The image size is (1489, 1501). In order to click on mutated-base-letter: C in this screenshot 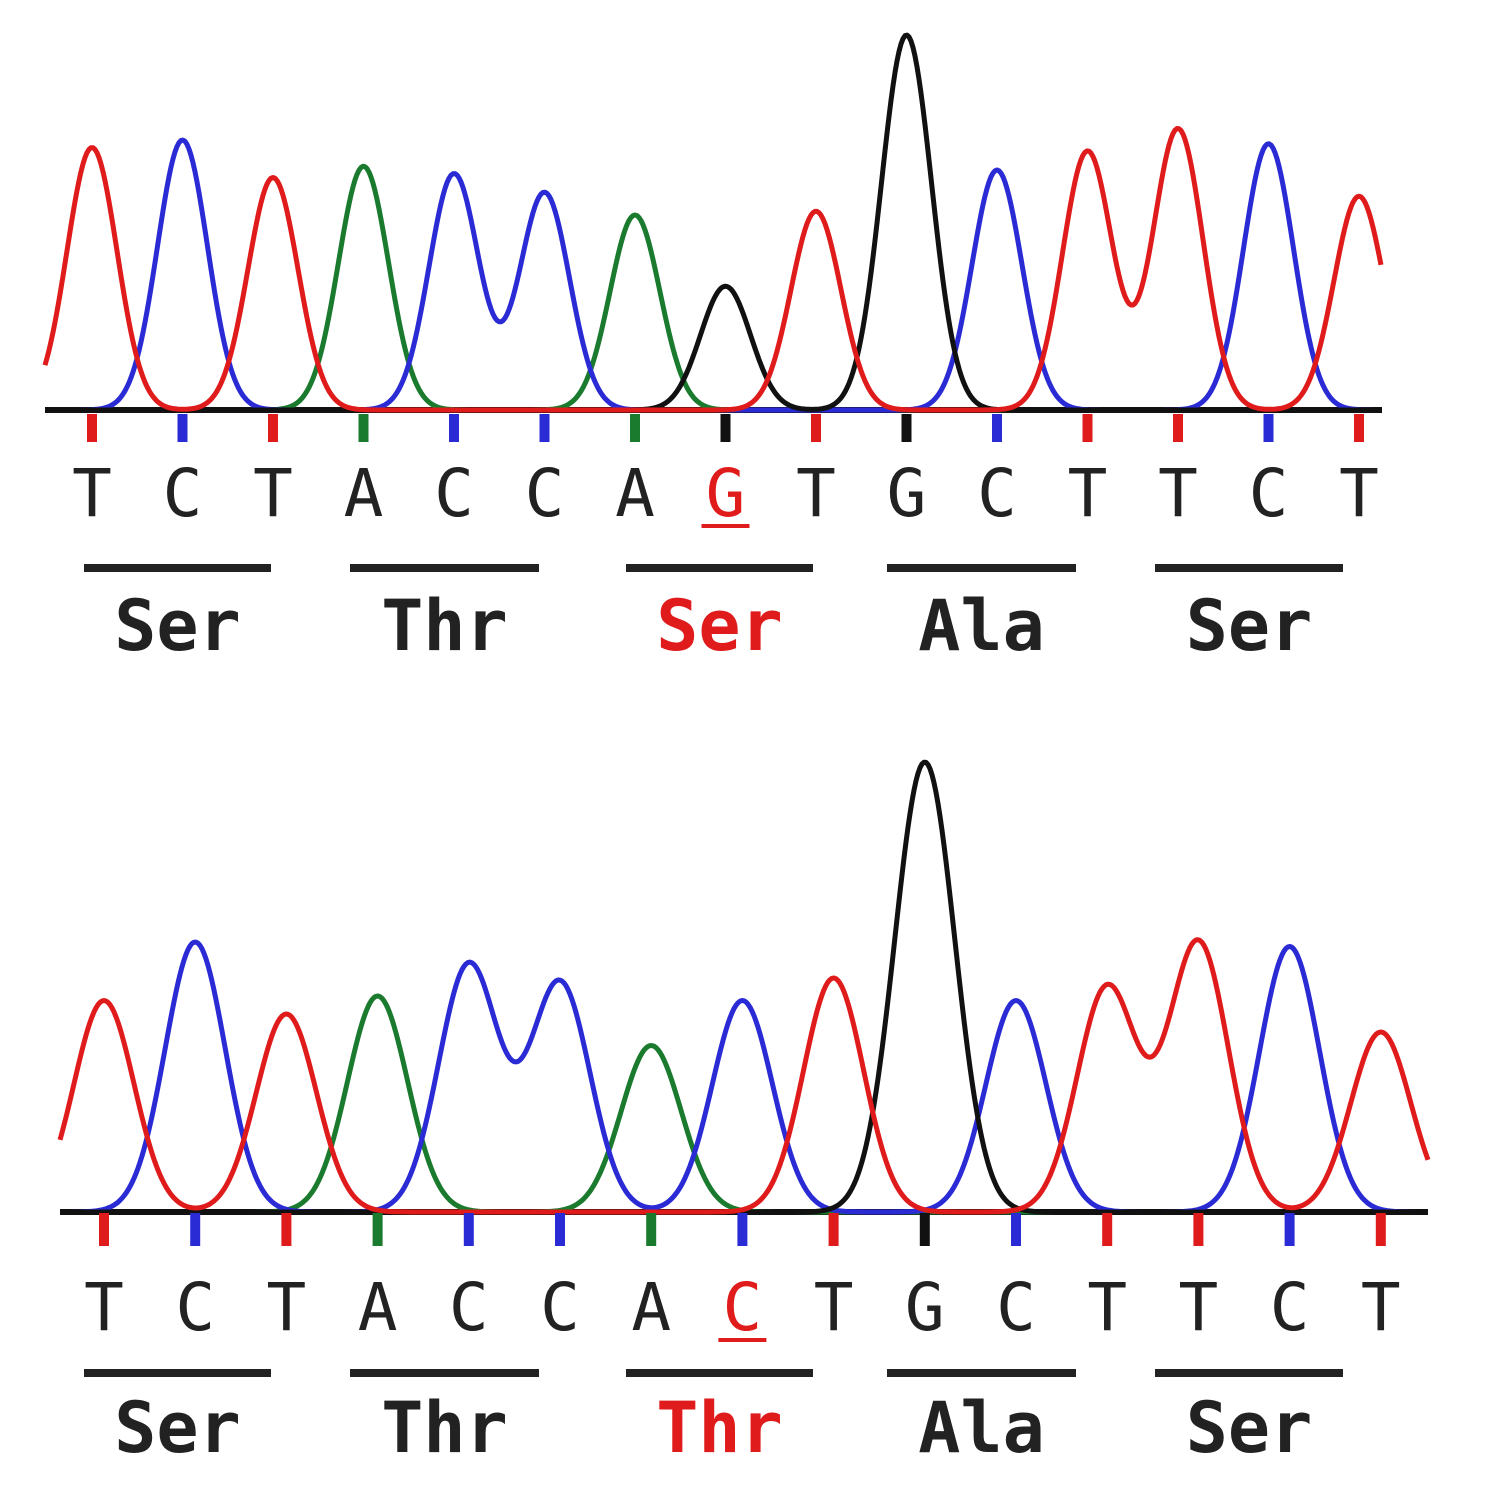, I will do `click(743, 1307)`.